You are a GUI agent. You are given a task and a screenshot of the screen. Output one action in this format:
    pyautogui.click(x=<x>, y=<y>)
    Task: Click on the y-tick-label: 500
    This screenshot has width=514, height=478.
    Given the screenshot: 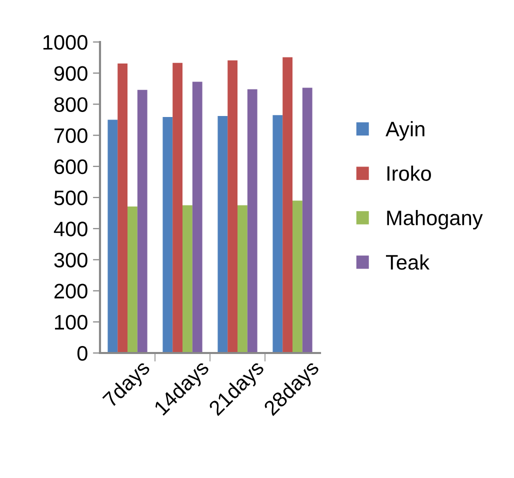 What is the action you would take?
    pyautogui.click(x=71, y=198)
    